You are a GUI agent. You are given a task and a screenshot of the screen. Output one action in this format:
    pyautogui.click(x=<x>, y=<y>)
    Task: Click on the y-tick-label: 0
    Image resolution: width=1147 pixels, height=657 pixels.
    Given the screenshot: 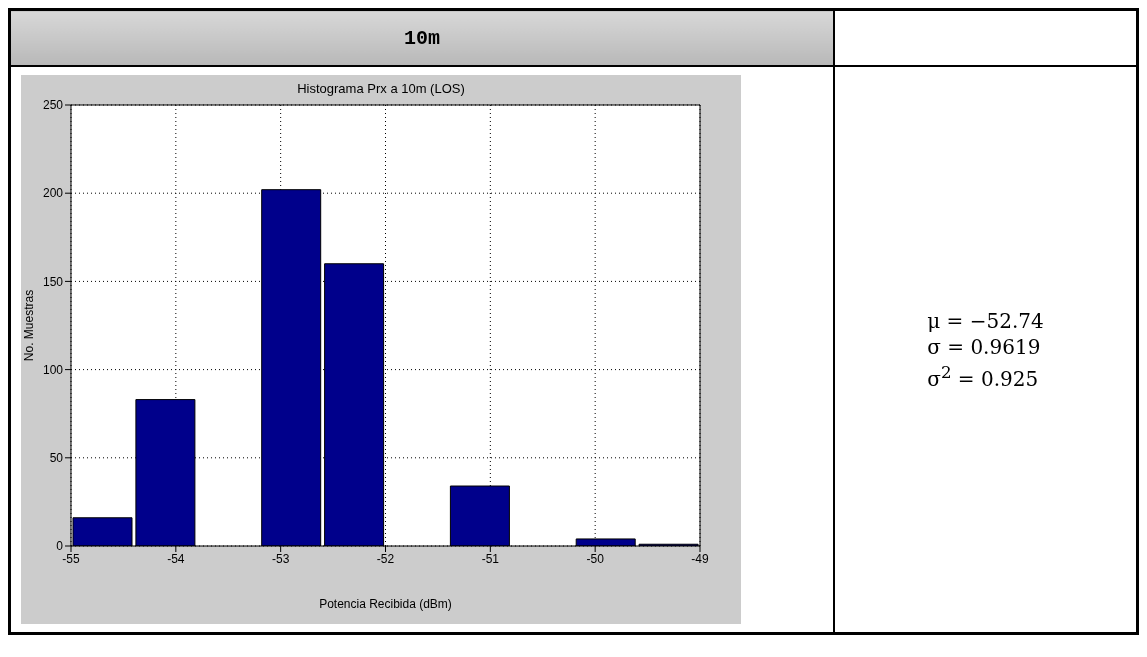 What is the action you would take?
    pyautogui.click(x=60, y=546)
    